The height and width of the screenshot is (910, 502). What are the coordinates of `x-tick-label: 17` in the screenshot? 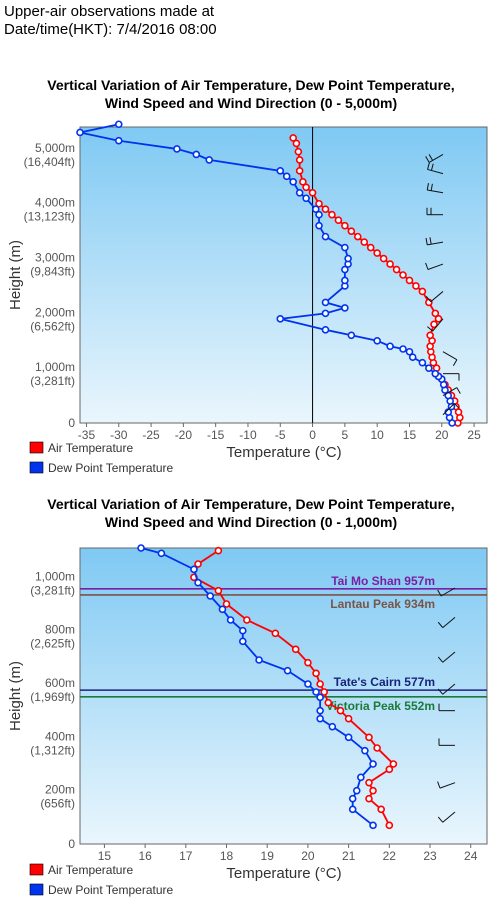 It's located at (186, 856).